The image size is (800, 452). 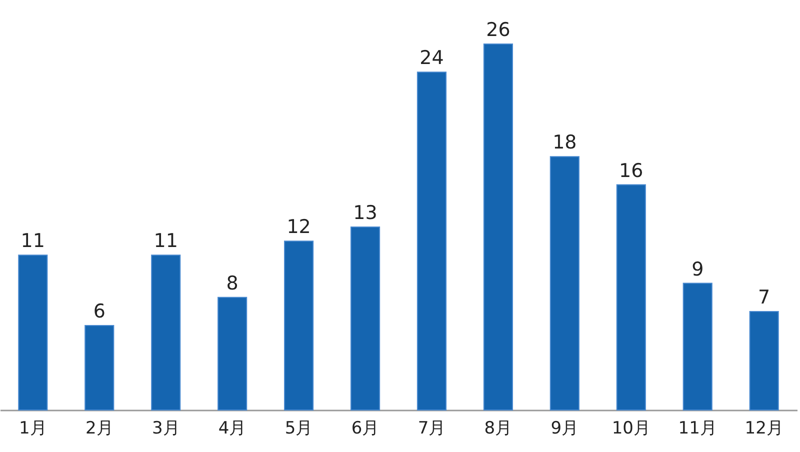 What do you see at coordinates (32, 428) in the screenshot?
I see `x-tick-label: 1月` at bounding box center [32, 428].